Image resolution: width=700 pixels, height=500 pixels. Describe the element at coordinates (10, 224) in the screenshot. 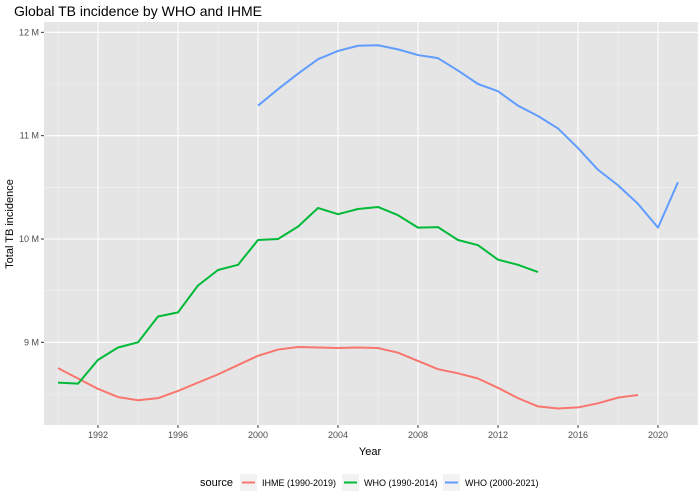

I see `y-axis-title: Total TB incidence` at that location.